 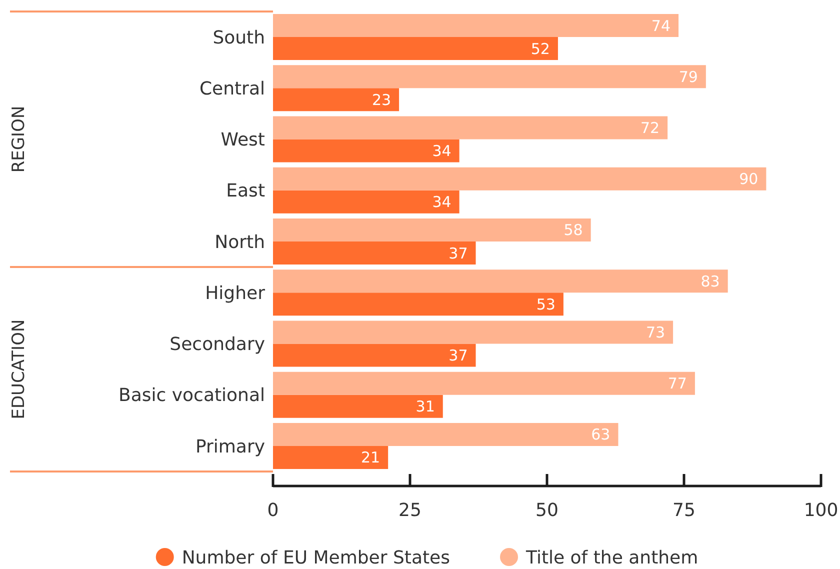 I want to click on x-tick-label: 25, so click(x=410, y=510).